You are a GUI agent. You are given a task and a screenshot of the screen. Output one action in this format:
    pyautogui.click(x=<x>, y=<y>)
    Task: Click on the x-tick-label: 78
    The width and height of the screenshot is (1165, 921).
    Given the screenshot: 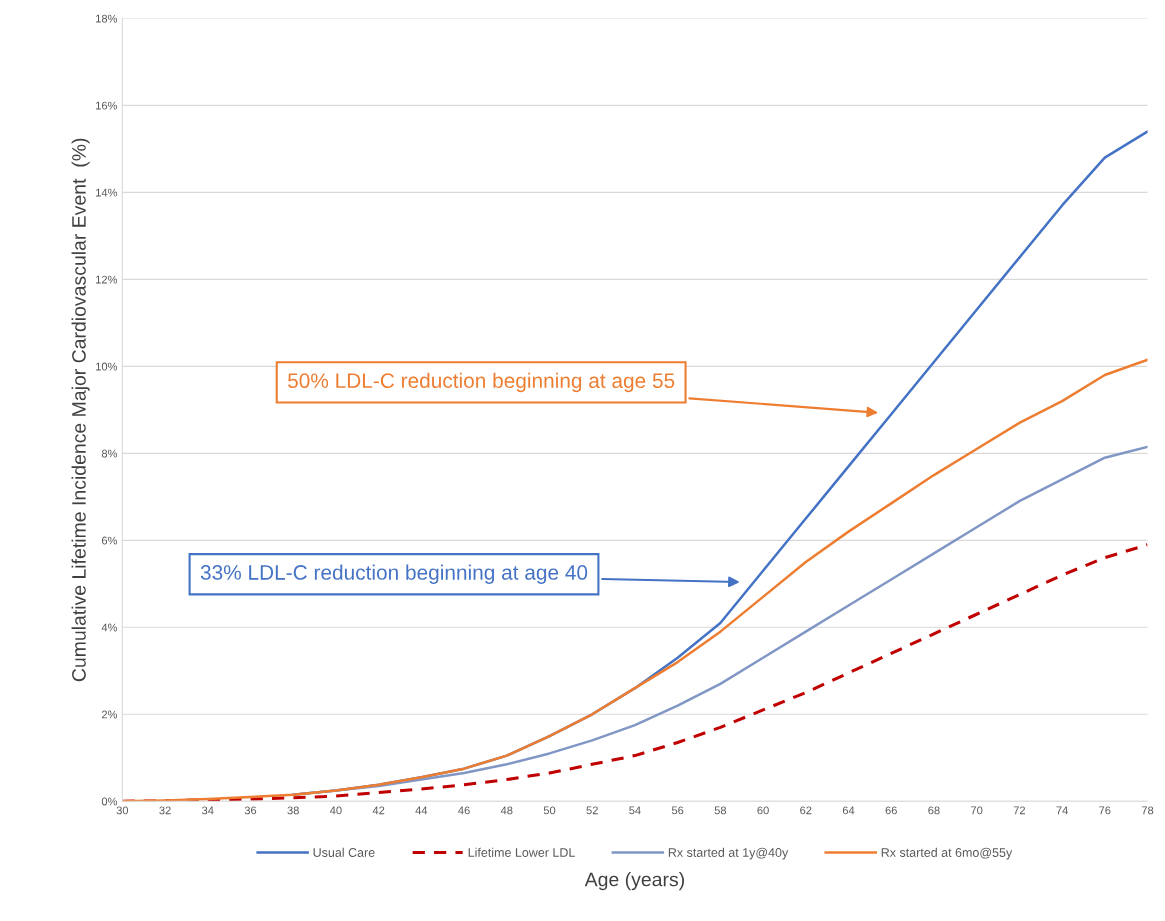 What is the action you would take?
    pyautogui.click(x=1147, y=810)
    